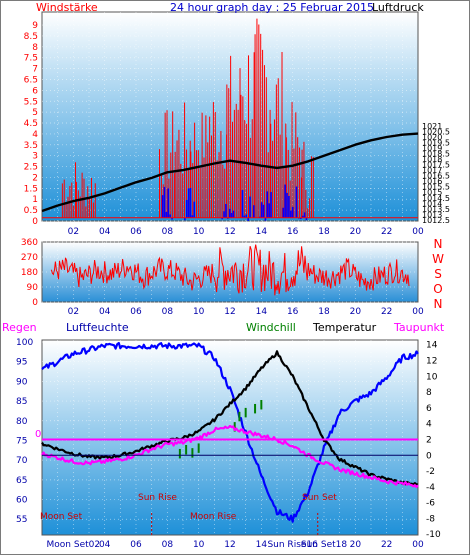 The height and width of the screenshot is (555, 470). I want to click on pressure-tick-label: 1019, so click(432, 148).